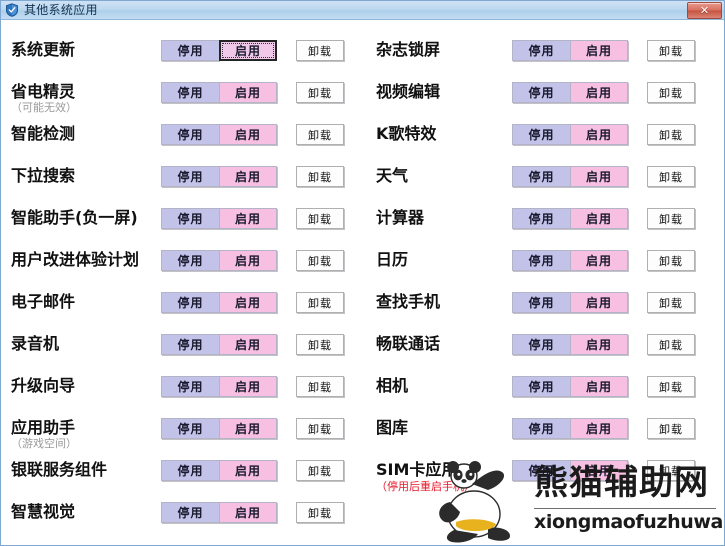 The width and height of the screenshot is (725, 546). Describe the element at coordinates (44, 443) in the screenshot. I see `app-sublabel: （游戏空间）` at that location.